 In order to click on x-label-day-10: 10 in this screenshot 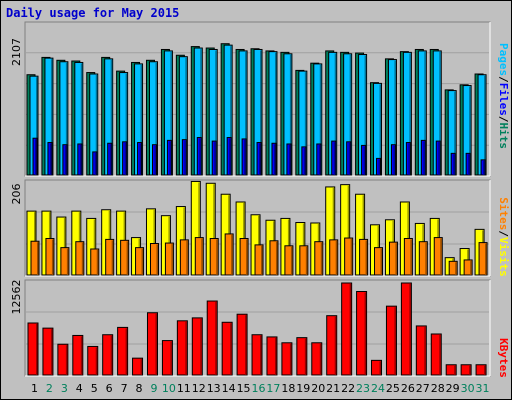, I will do `click(169, 388)`.